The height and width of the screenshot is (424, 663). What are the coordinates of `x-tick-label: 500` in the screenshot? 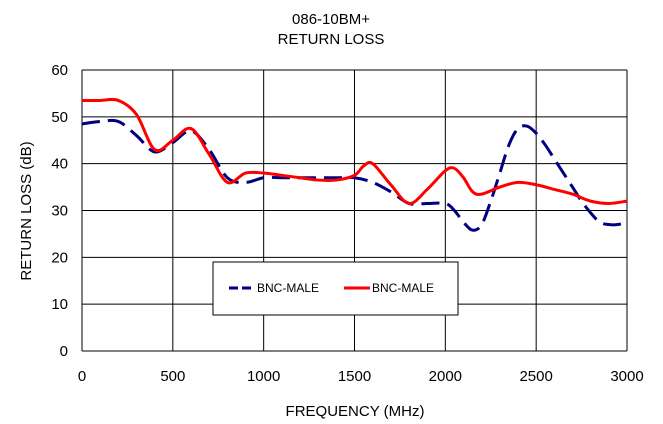 It's located at (172, 376).